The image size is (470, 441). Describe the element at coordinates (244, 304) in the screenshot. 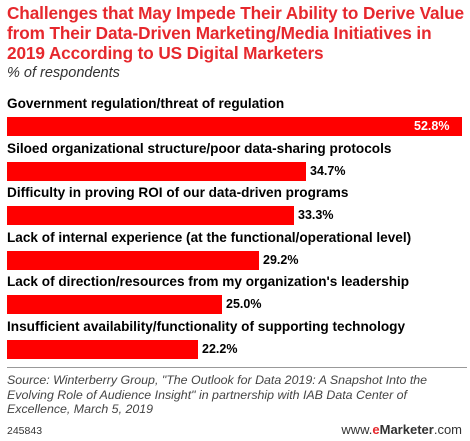

I see `value-label: 25.0%` at that location.